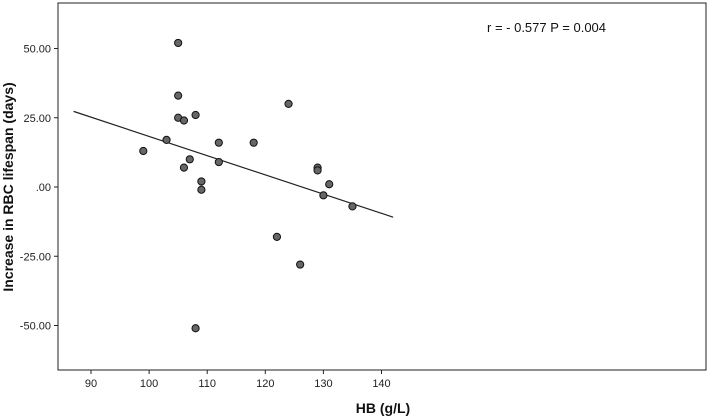 The height and width of the screenshot is (417, 709). What do you see at coordinates (91, 384) in the screenshot?
I see `x-tick-label: 90` at bounding box center [91, 384].